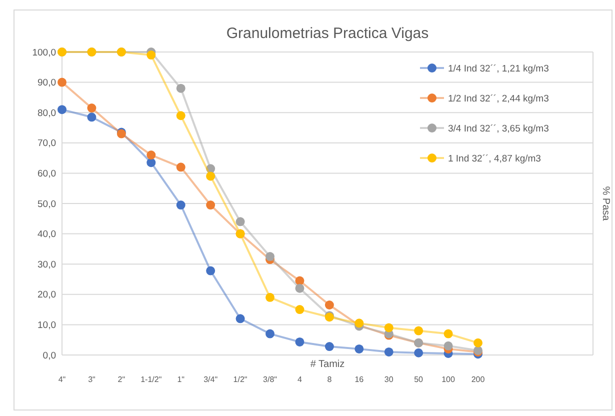 Image resolution: width=615 pixels, height=416 pixels. What do you see at coordinates (47, 204) in the screenshot?
I see `y-tick-label: 50,0` at bounding box center [47, 204].